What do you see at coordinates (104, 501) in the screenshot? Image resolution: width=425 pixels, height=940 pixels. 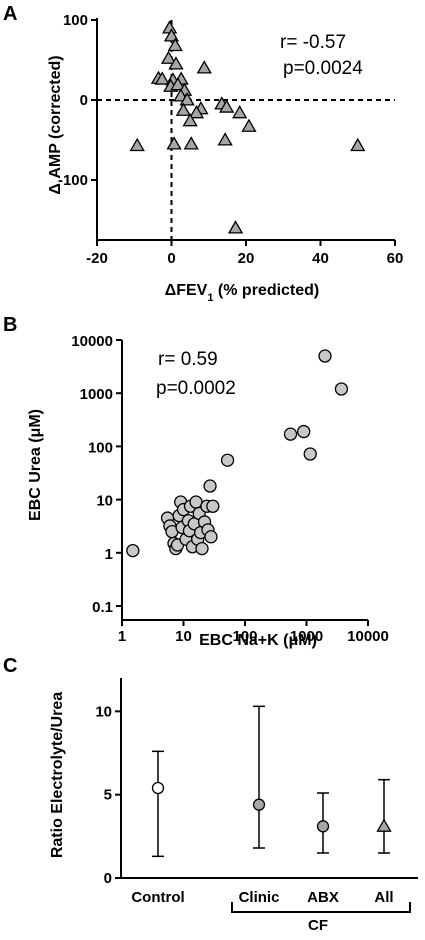 I see `panel-b-y-tick-label: 10` at bounding box center [104, 501].